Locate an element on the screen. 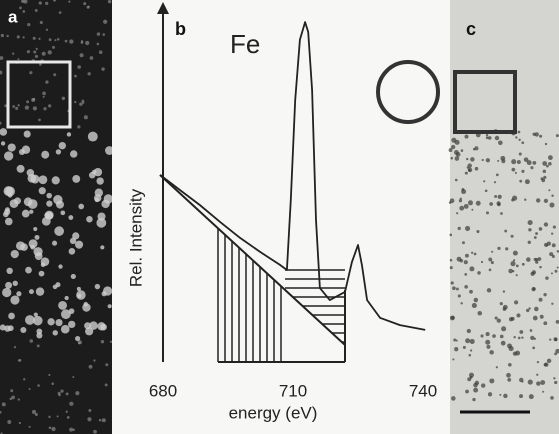 The width and height of the screenshot is (559, 434). panel-label: b is located at coordinates (180, 29).